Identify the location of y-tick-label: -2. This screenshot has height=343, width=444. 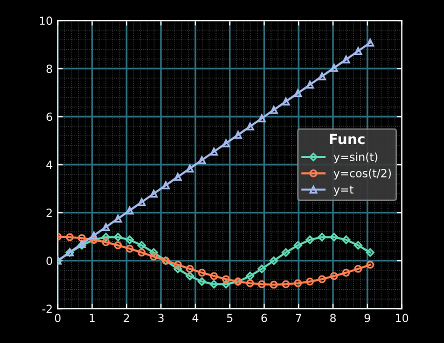
(47, 308).